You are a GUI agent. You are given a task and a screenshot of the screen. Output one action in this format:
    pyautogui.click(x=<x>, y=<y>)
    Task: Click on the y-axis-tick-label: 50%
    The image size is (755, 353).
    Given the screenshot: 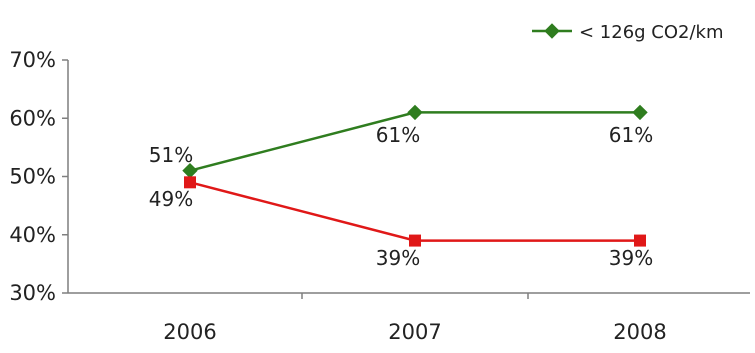 What is the action you would take?
    pyautogui.click(x=32, y=177)
    